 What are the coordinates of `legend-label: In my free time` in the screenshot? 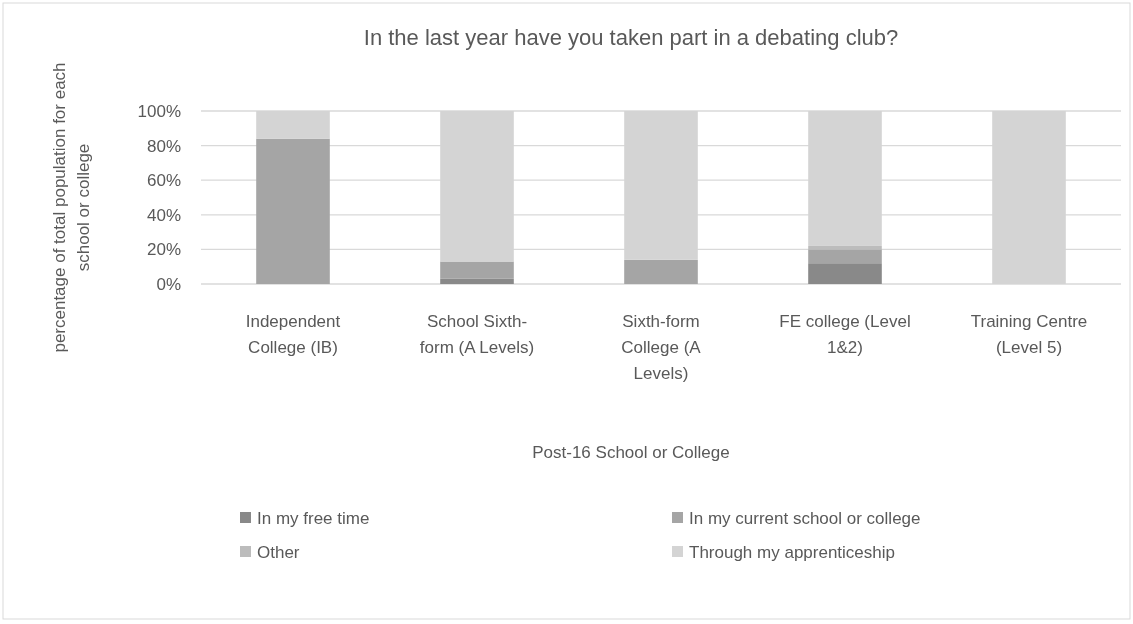 It's located at (313, 518).